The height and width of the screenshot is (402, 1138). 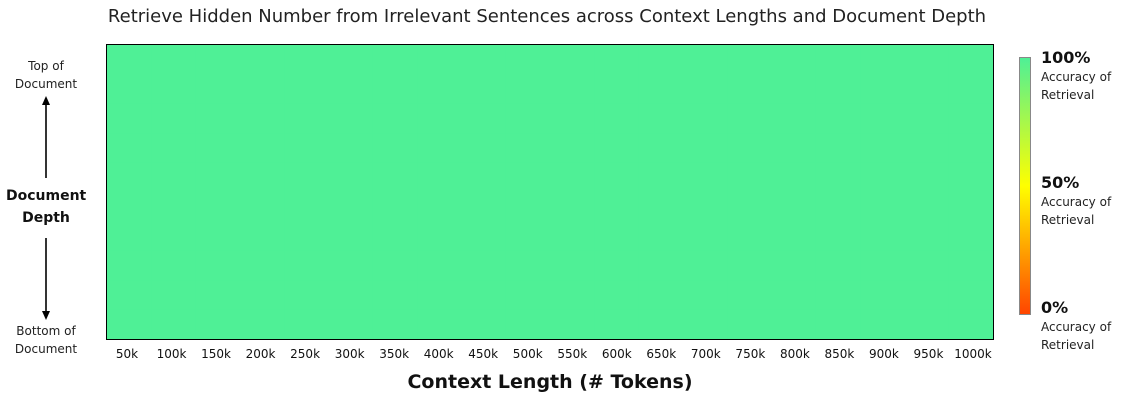 I want to click on x-tick-label: 850k, so click(x=839, y=354).